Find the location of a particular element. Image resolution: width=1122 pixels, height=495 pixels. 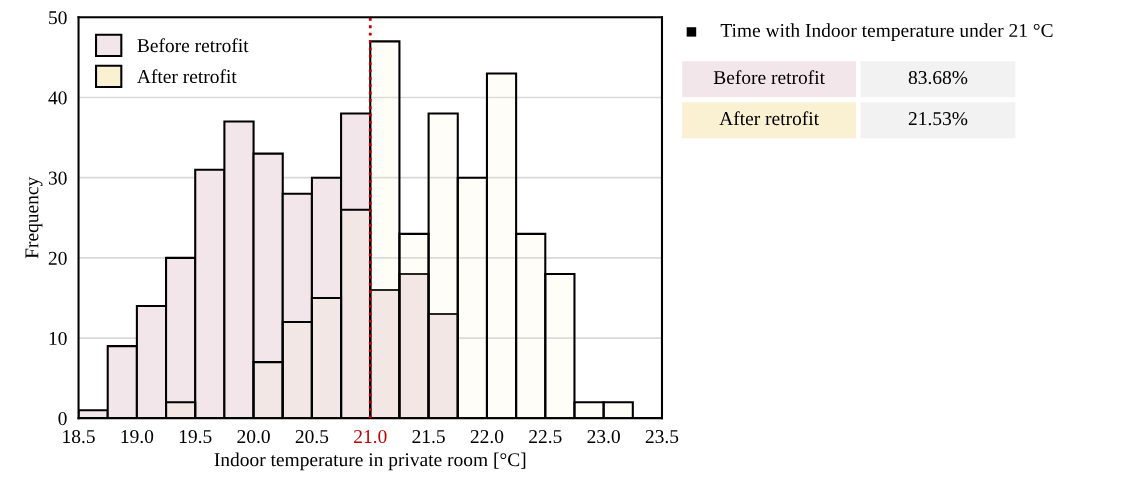

x-tick-label: 19.5 is located at coordinates (195, 437).